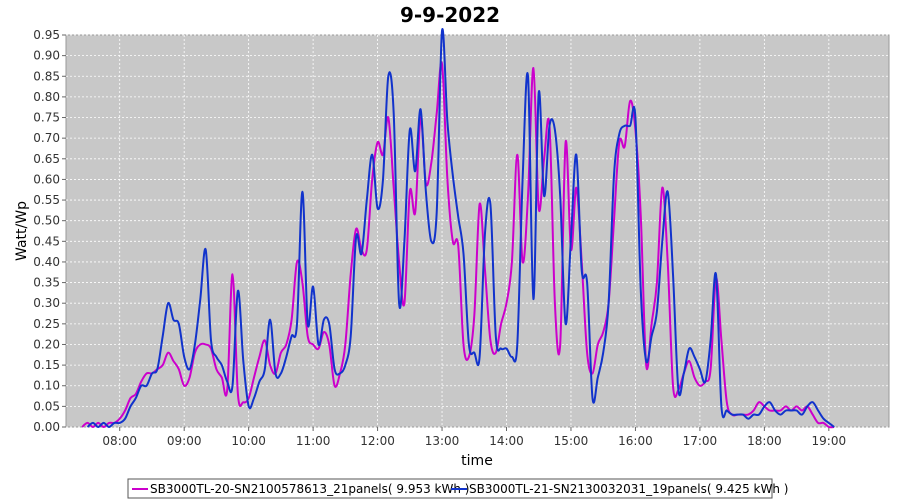 This screenshot has width=900, height=500. Describe the element at coordinates (46, 283) in the screenshot. I see `y-tick-label: 0.35` at that location.